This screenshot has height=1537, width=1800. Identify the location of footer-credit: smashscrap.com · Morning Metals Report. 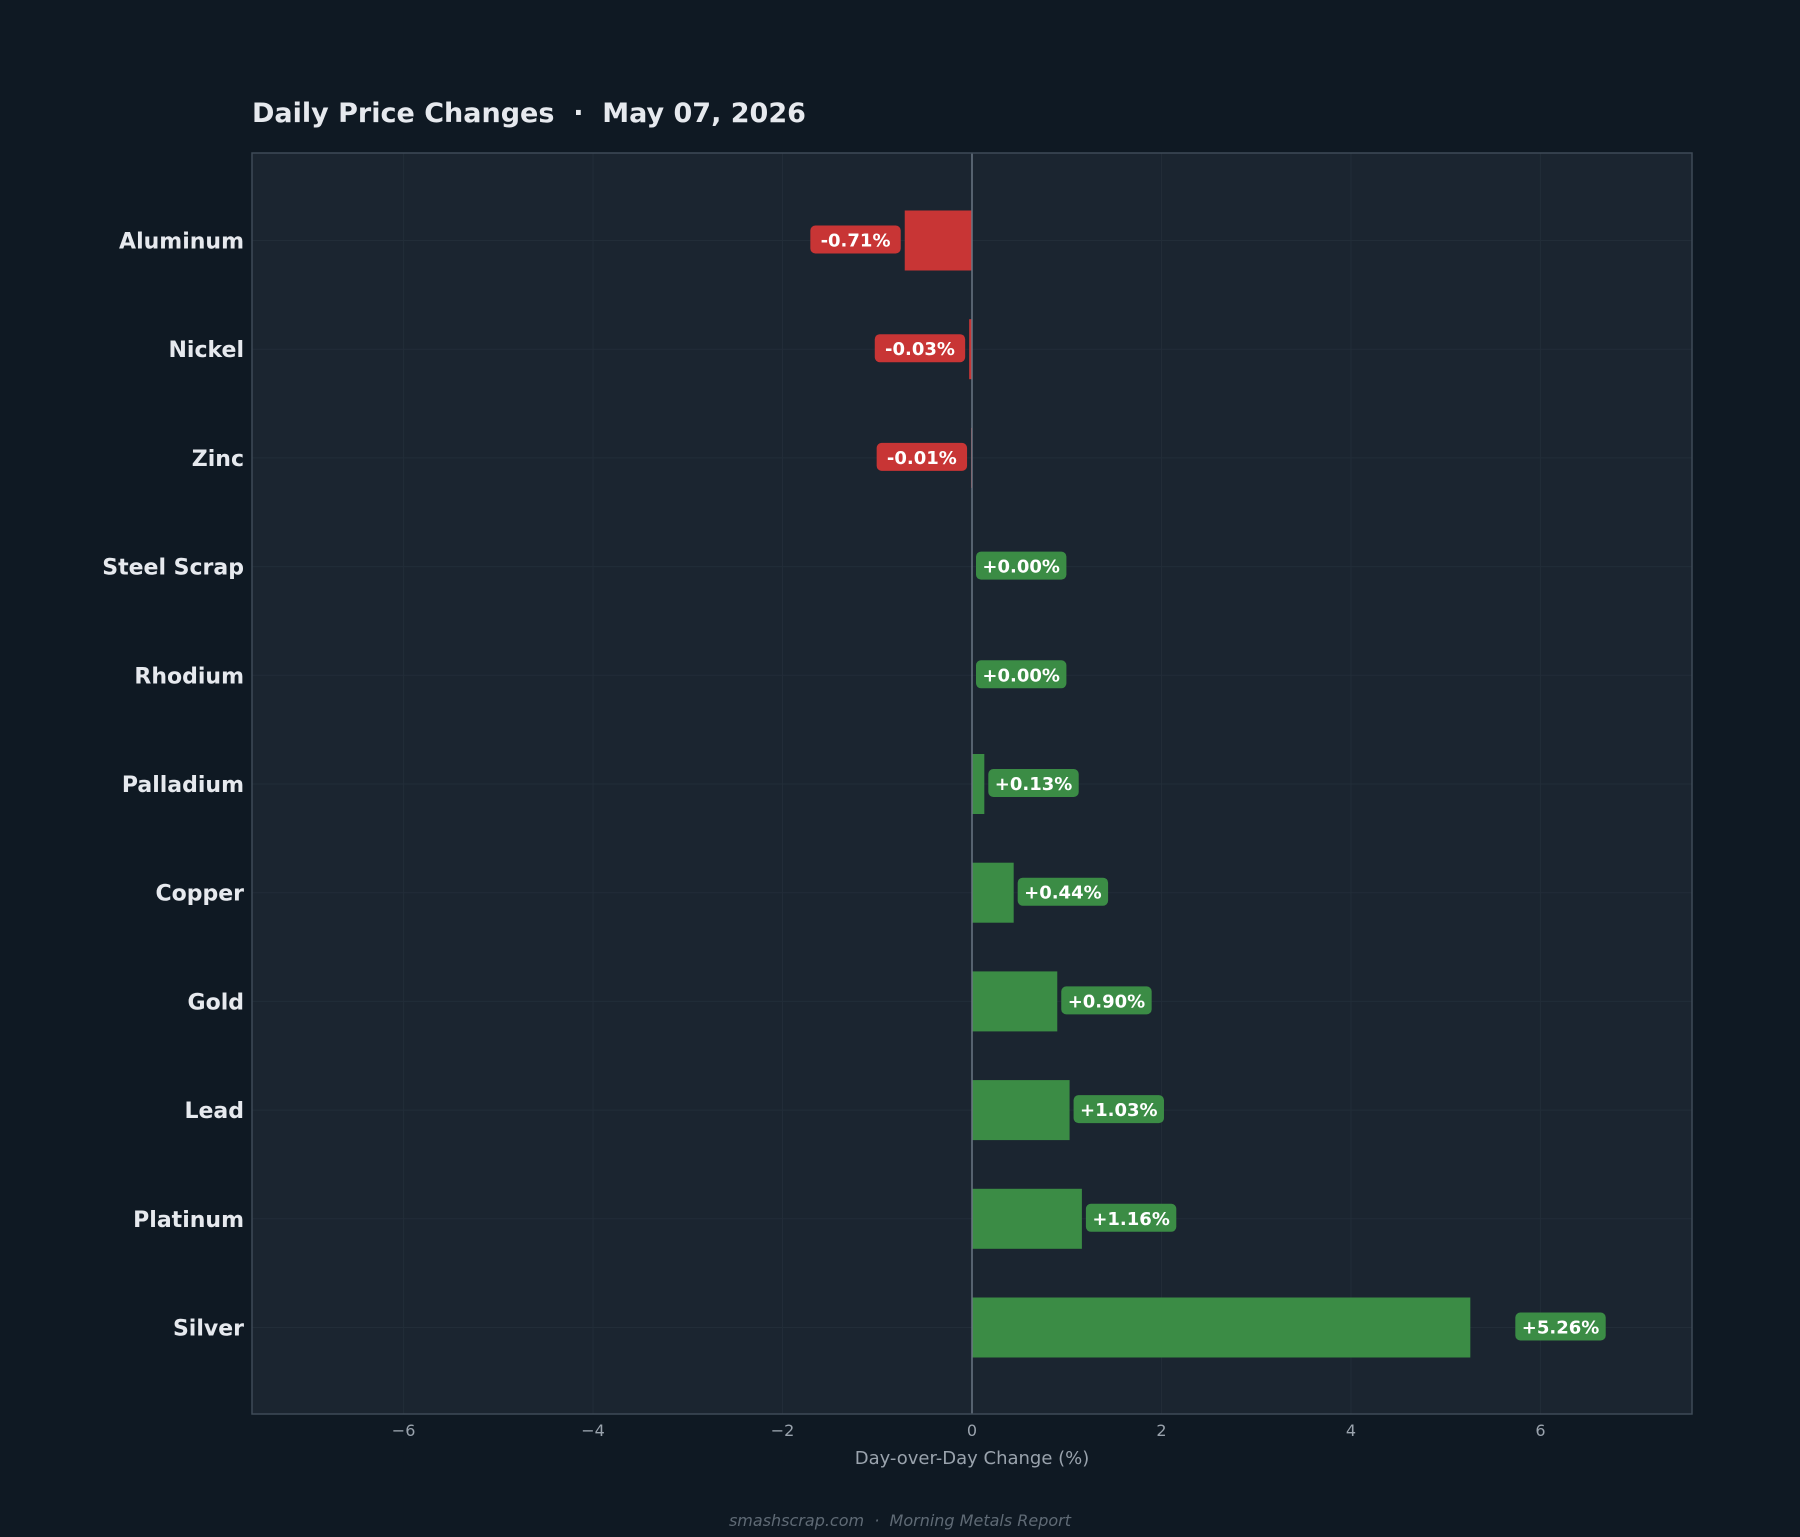
(900, 1520).